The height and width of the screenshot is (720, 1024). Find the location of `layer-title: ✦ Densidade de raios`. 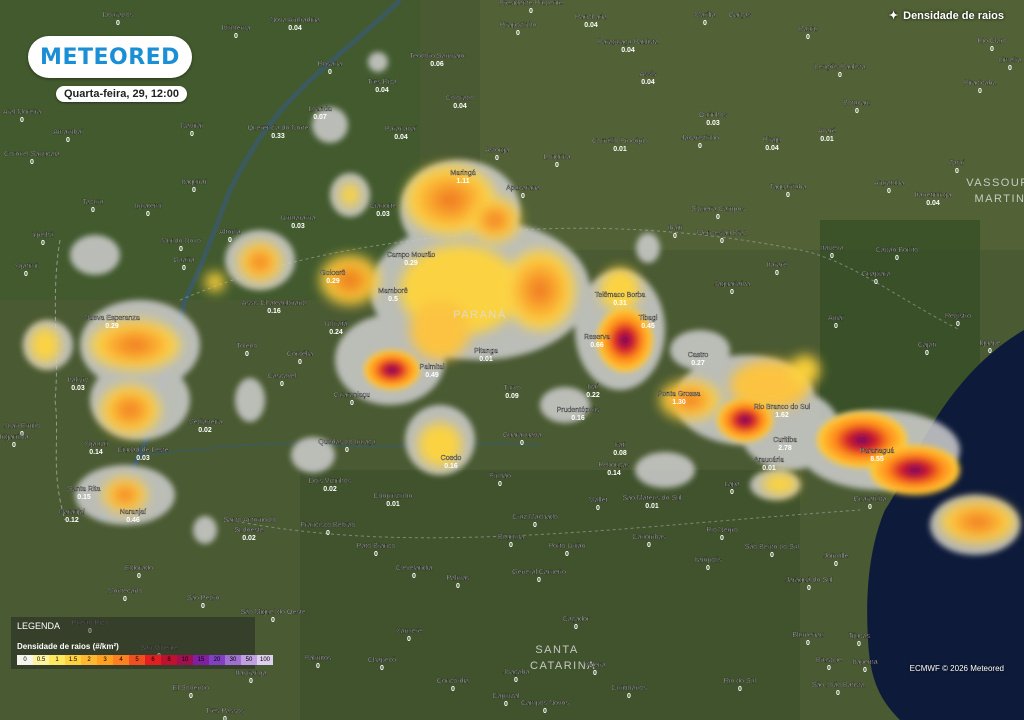

layer-title: ✦ Densidade de raios is located at coordinates (946, 16).